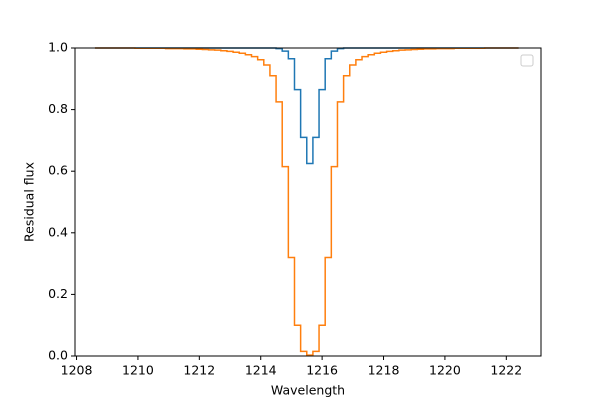  What do you see at coordinates (527, 60) in the screenshot?
I see `legend-box` at bounding box center [527, 60].